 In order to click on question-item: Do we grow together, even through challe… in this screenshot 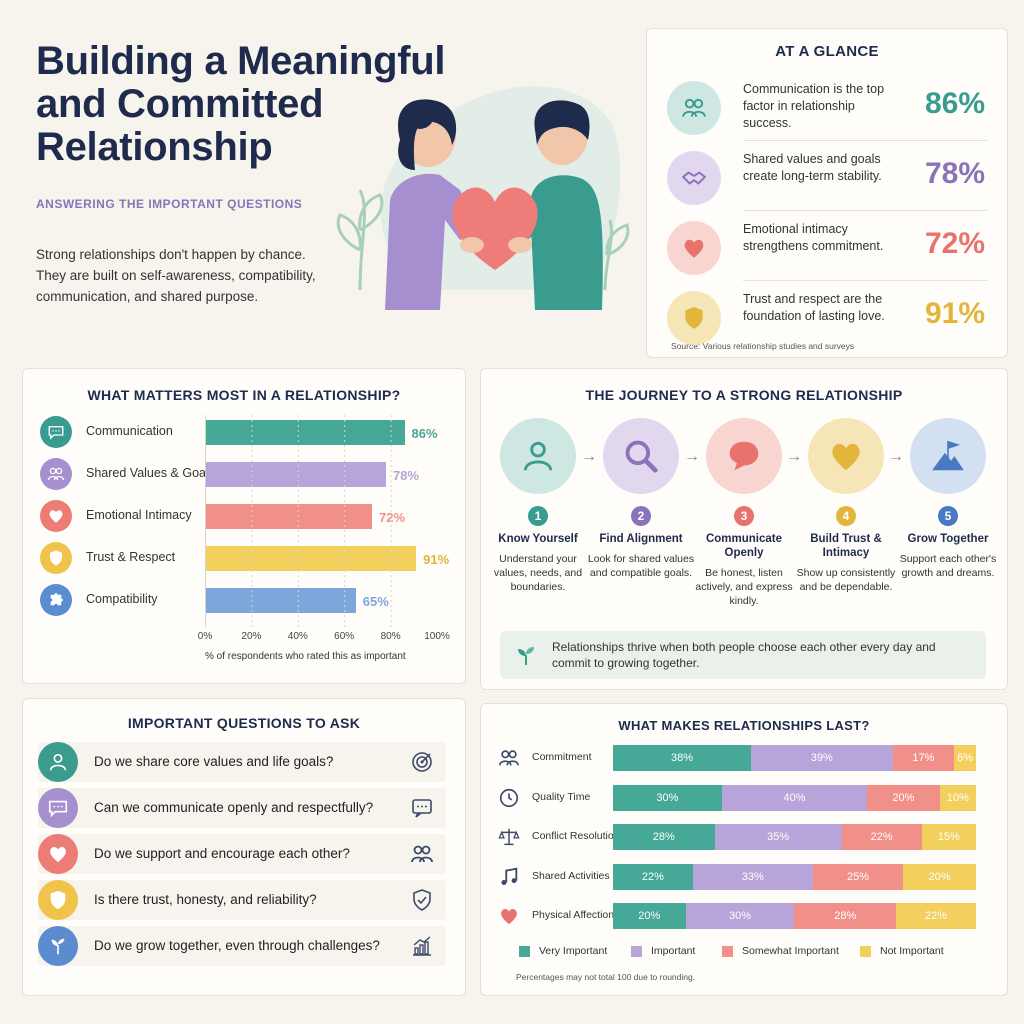, I will do `click(242, 946)`.